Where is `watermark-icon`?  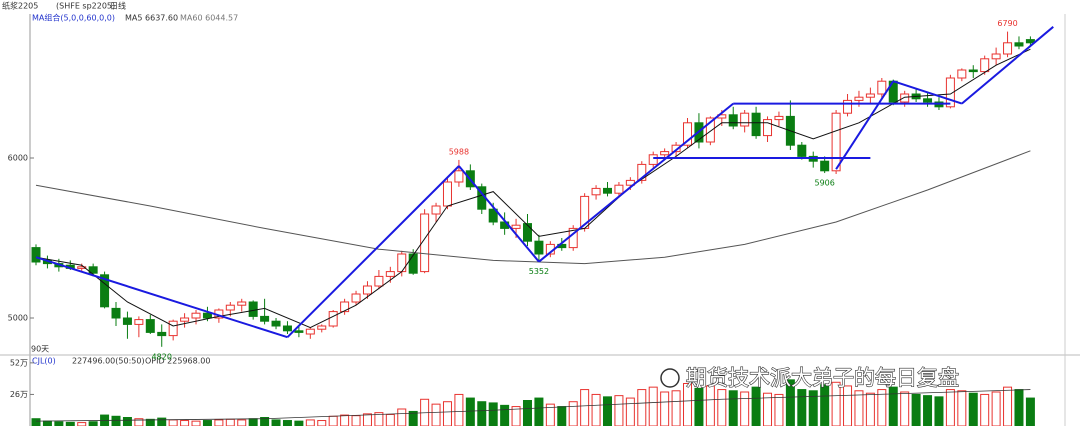 watermark-icon is located at coordinates (670, 378).